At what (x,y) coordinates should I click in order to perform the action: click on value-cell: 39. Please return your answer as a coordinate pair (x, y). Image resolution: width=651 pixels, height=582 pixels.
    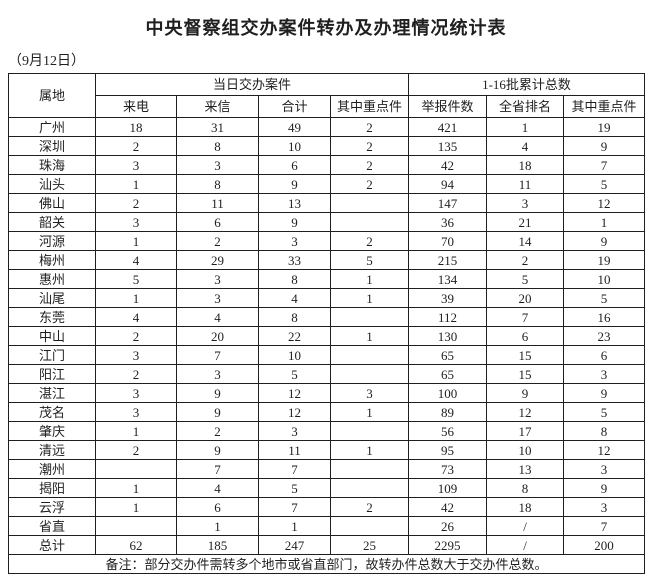
    Looking at the image, I should click on (448, 298).